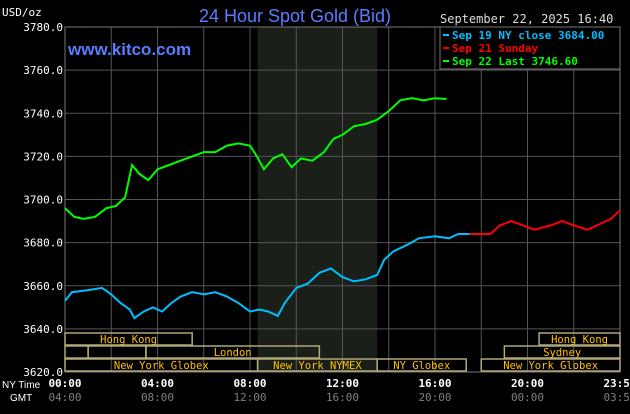  What do you see at coordinates (43, 372) in the screenshot?
I see `y-tick-label: 3620.0` at bounding box center [43, 372].